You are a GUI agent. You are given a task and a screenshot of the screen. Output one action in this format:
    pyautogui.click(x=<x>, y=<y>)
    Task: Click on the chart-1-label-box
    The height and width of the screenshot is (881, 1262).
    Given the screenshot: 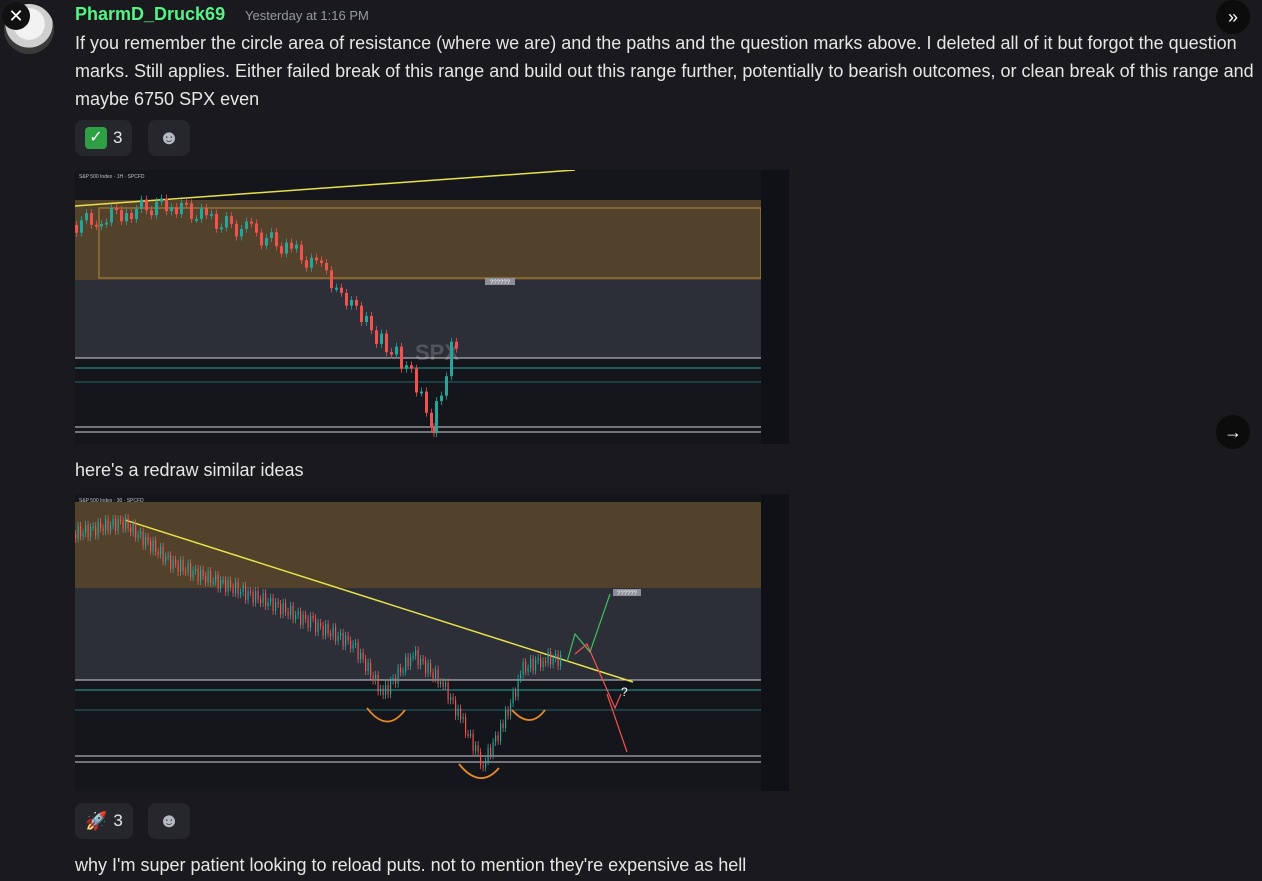 What is the action you would take?
    pyautogui.click(x=500, y=281)
    